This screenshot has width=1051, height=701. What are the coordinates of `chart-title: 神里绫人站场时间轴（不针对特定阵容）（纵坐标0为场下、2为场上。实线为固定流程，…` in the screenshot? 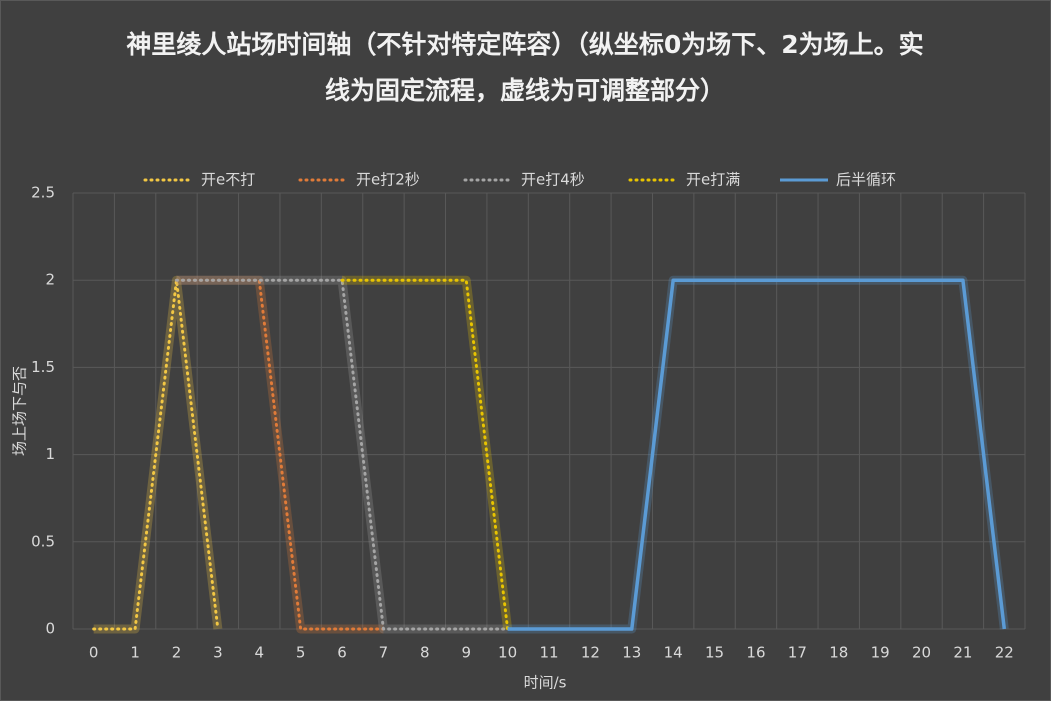 It's located at (525, 67).